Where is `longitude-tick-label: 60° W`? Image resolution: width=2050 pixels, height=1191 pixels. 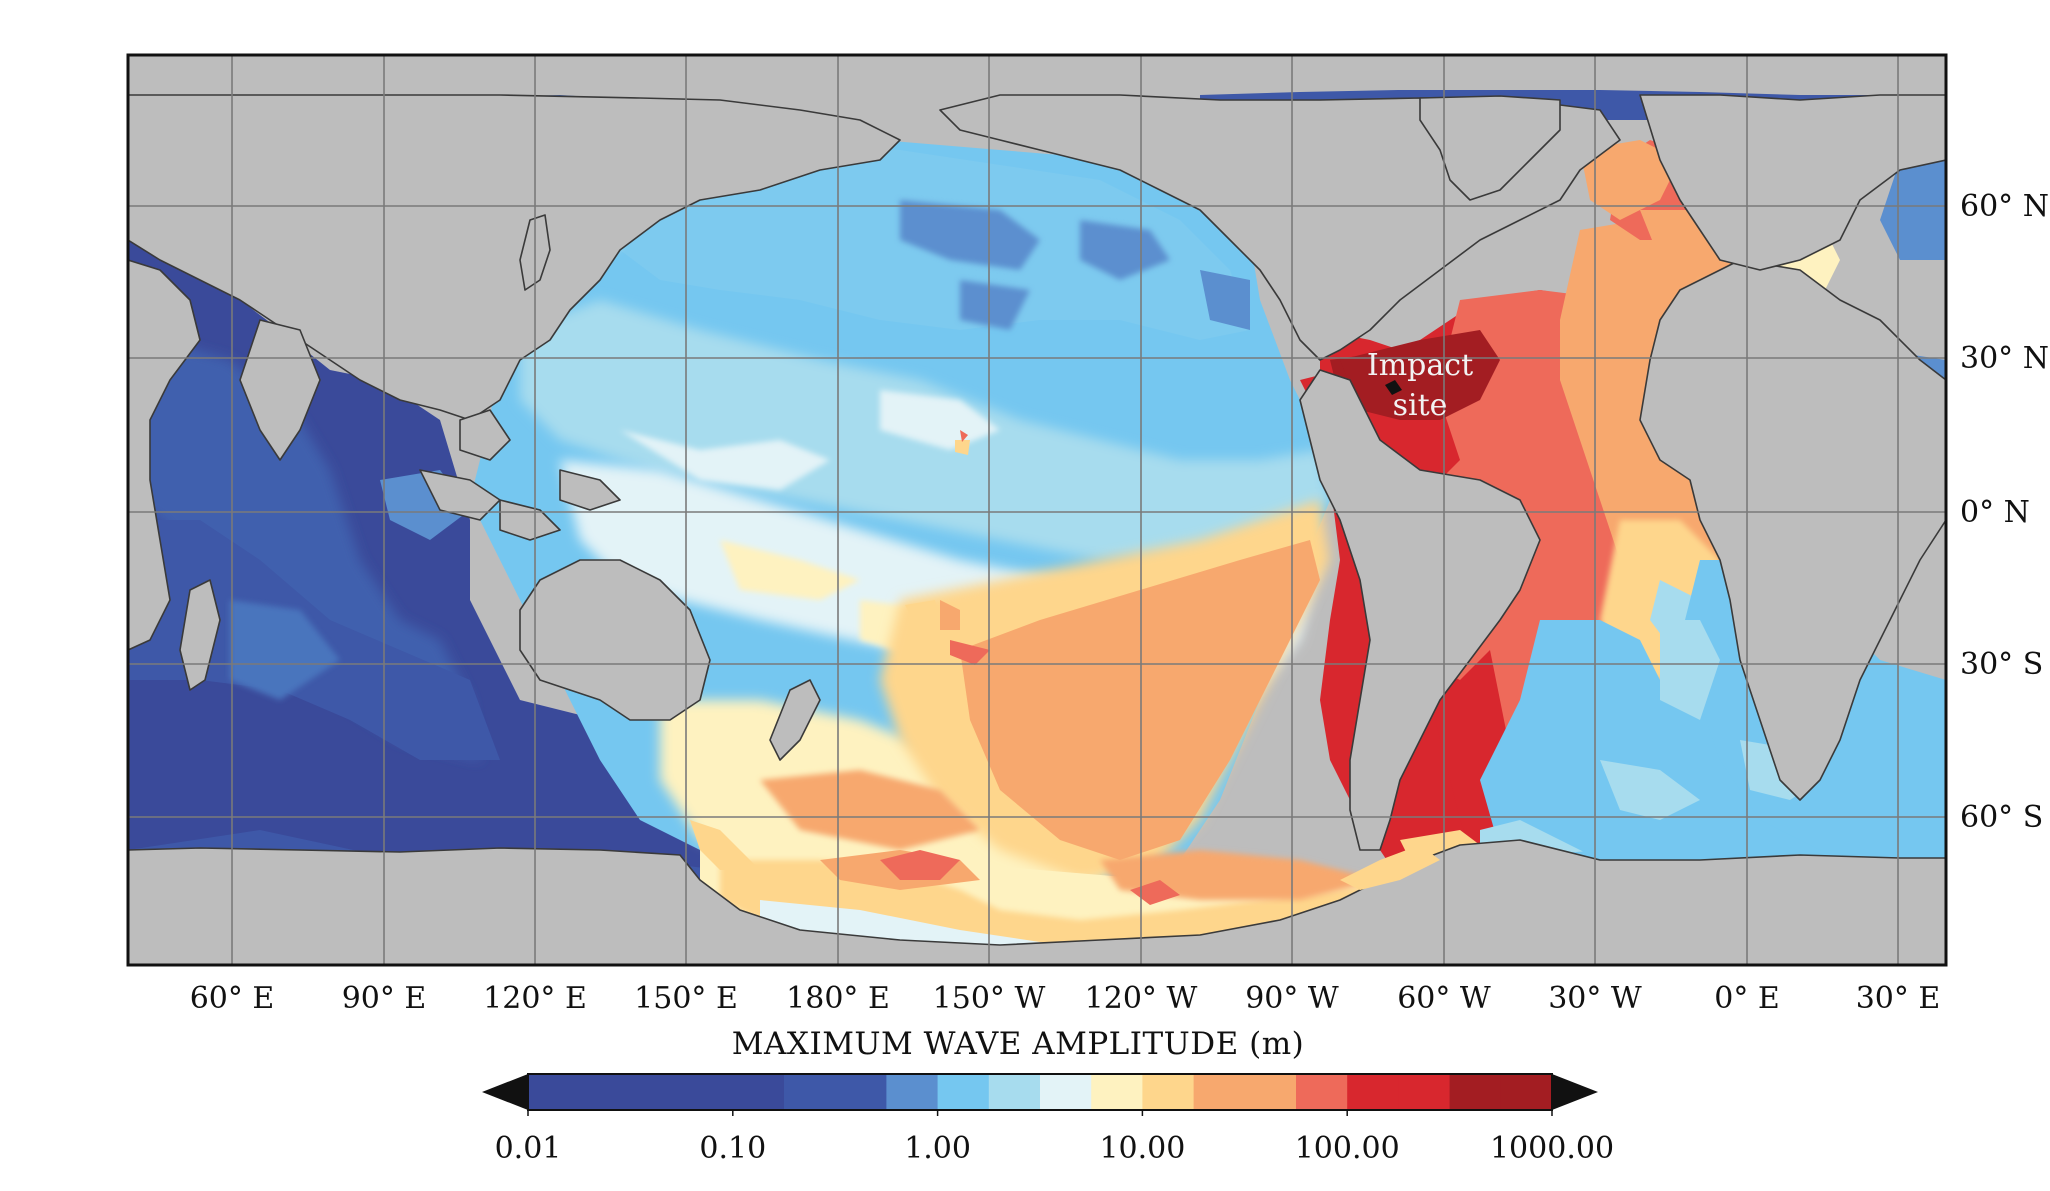
longitude-tick-label: 60° W is located at coordinates (1444, 998).